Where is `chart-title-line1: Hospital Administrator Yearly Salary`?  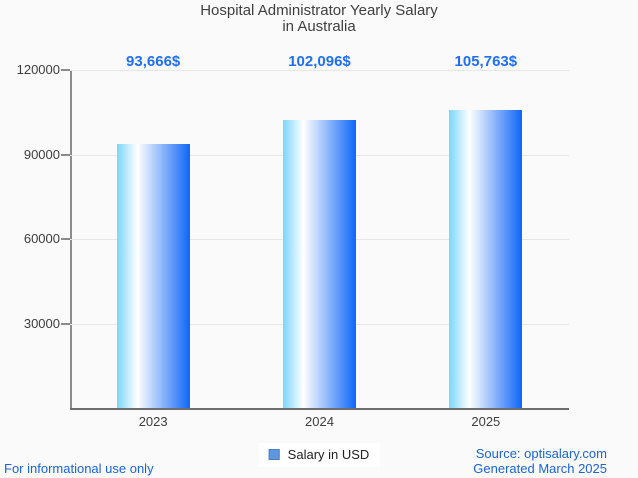 chart-title-line1: Hospital Administrator Yearly Salary is located at coordinates (319, 10).